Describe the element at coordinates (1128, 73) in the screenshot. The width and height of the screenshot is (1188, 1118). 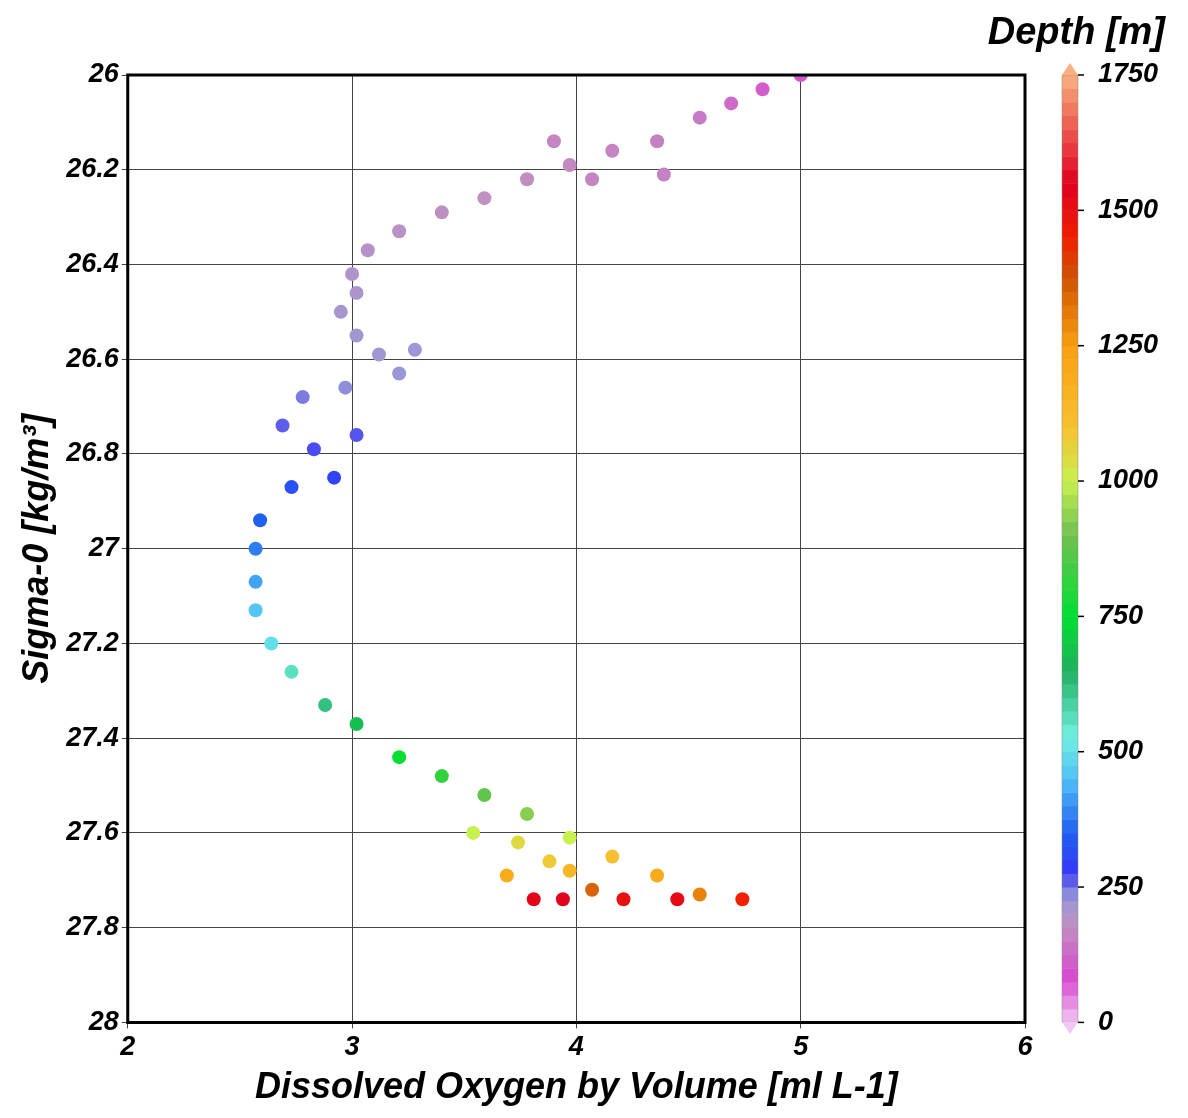
I see `color-bar-label: 1750` at that location.